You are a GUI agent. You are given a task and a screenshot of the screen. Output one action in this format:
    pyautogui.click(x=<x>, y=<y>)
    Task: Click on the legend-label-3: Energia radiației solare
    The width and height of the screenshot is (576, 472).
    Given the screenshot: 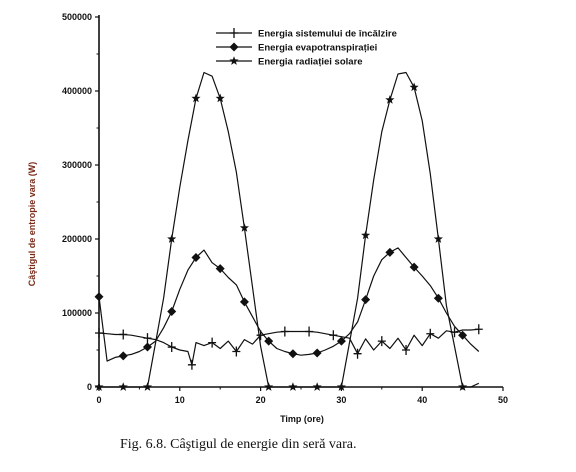 What is the action you would take?
    pyautogui.click(x=310, y=62)
    